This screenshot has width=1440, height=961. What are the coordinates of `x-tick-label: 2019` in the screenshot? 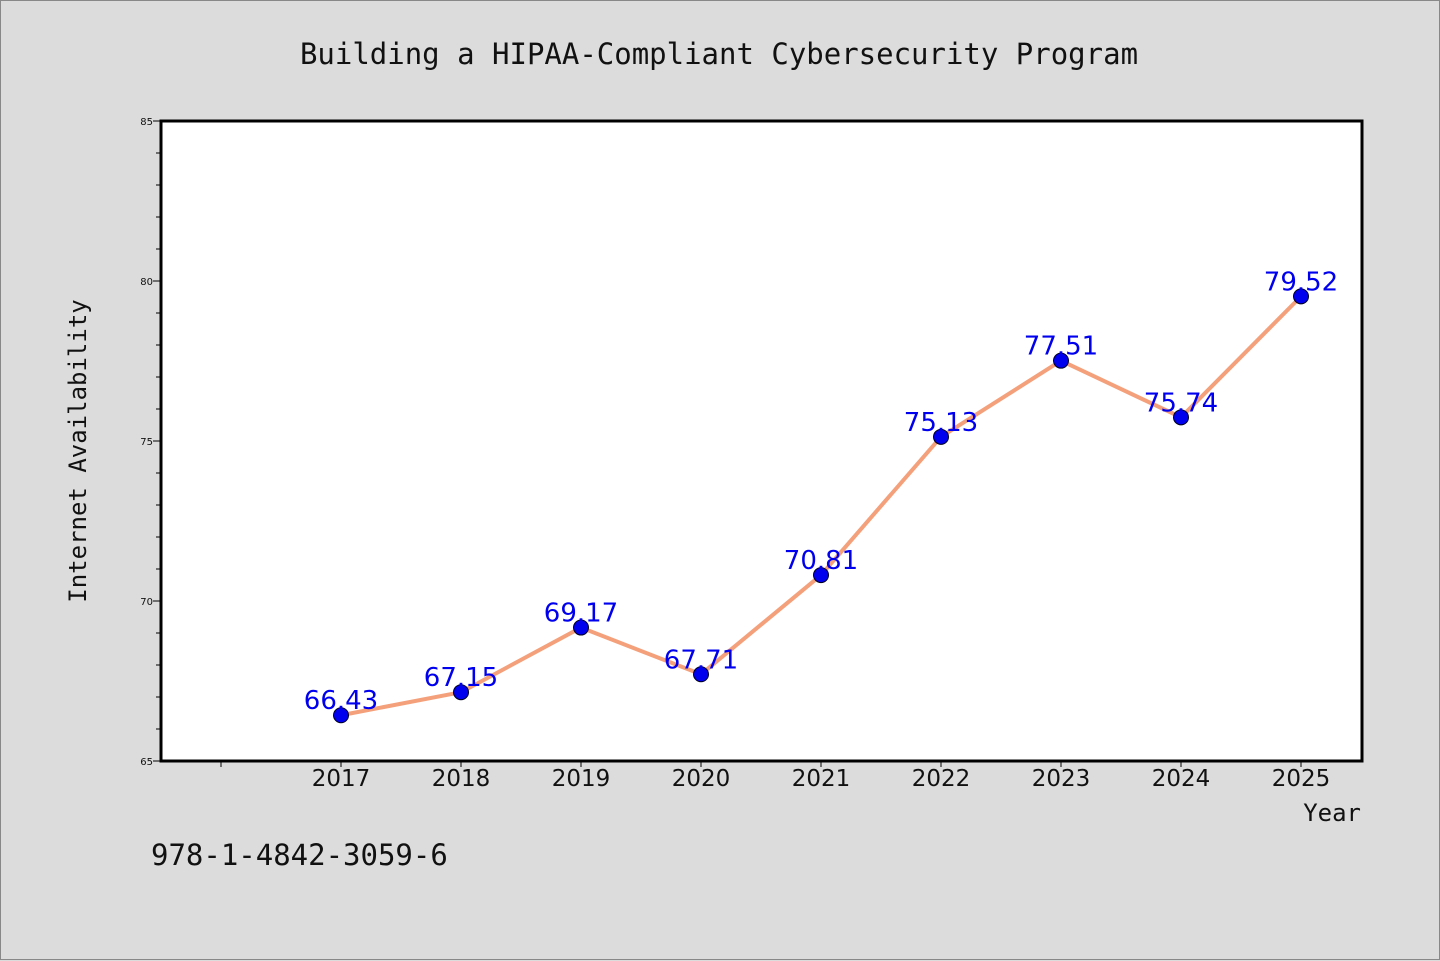 It's located at (581, 779).